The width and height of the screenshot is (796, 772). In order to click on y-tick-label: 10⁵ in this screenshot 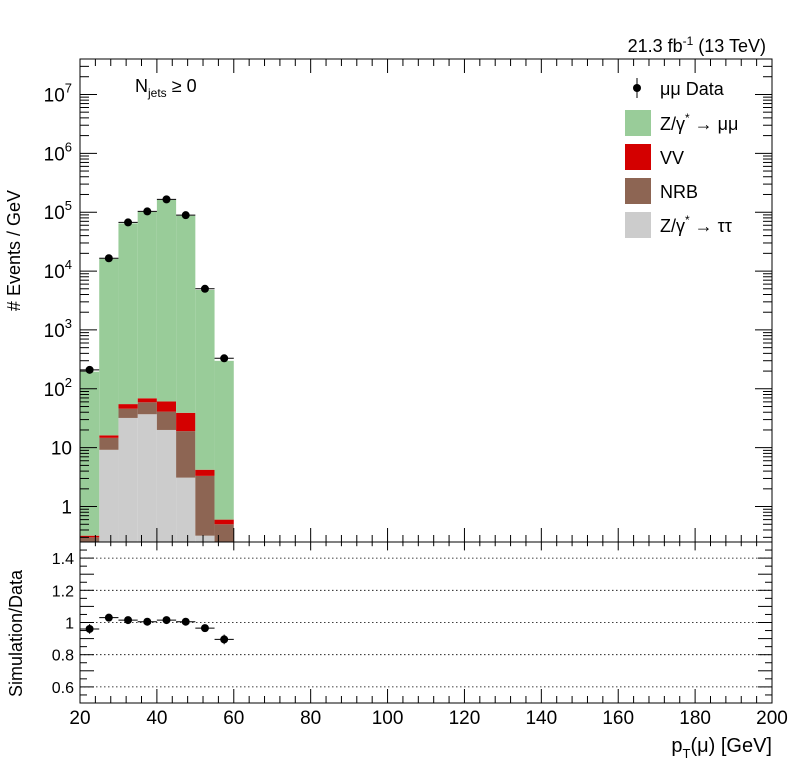, I will do `click(58, 211)`.